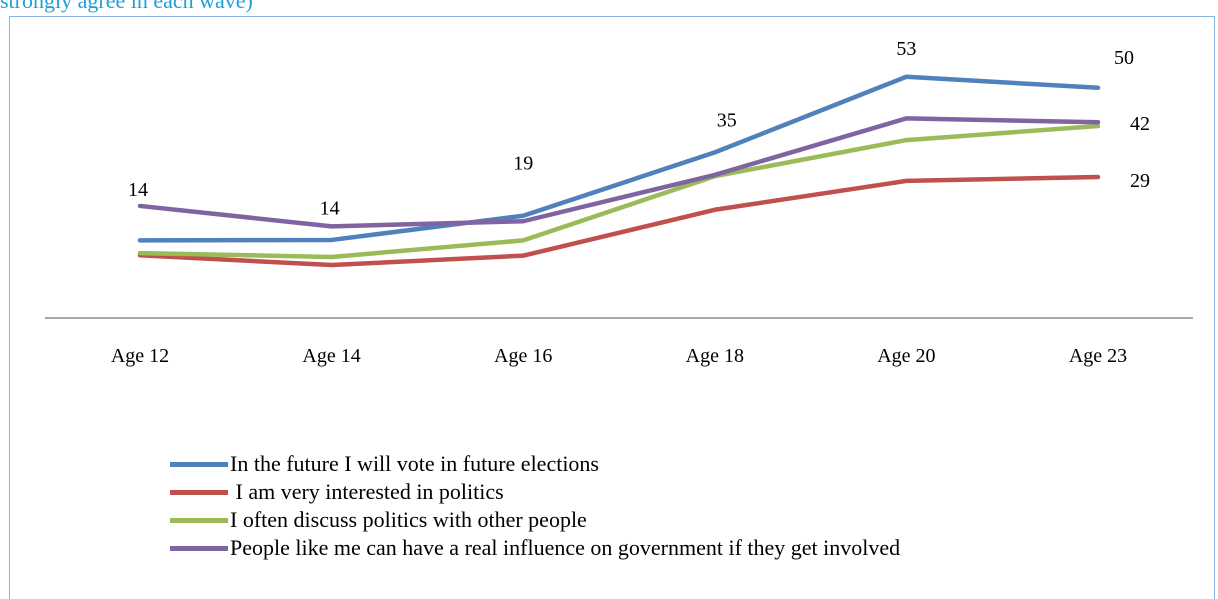 The height and width of the screenshot is (599, 1218). I want to click on x-tick-labels: Age 12 Age 14 Age 16 Age 18 Age 20 Age 23, so click(619, 356).